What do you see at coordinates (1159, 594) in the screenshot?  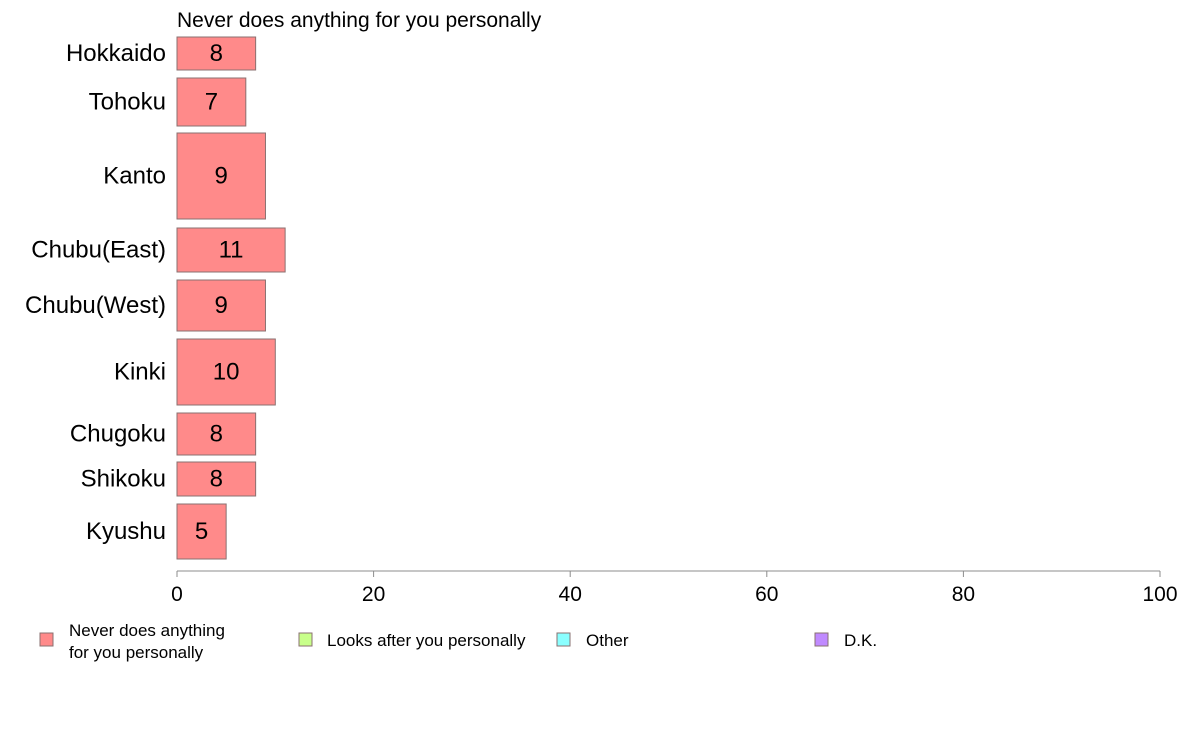 I see `x-tick-label: 100` at bounding box center [1159, 594].